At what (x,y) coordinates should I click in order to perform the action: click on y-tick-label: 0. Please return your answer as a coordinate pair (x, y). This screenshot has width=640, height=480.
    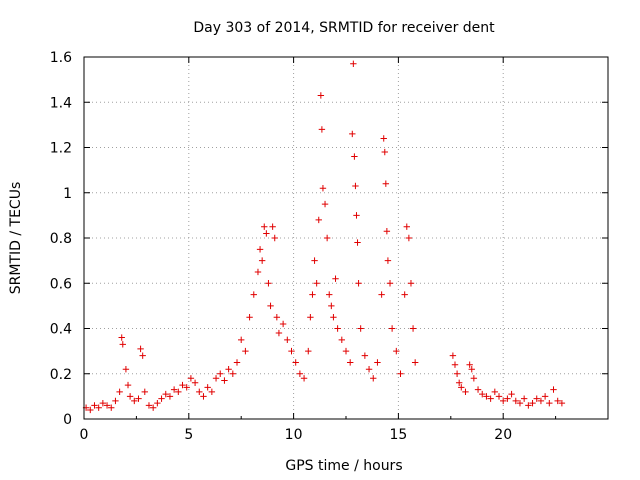
    Looking at the image, I should click on (67, 420).